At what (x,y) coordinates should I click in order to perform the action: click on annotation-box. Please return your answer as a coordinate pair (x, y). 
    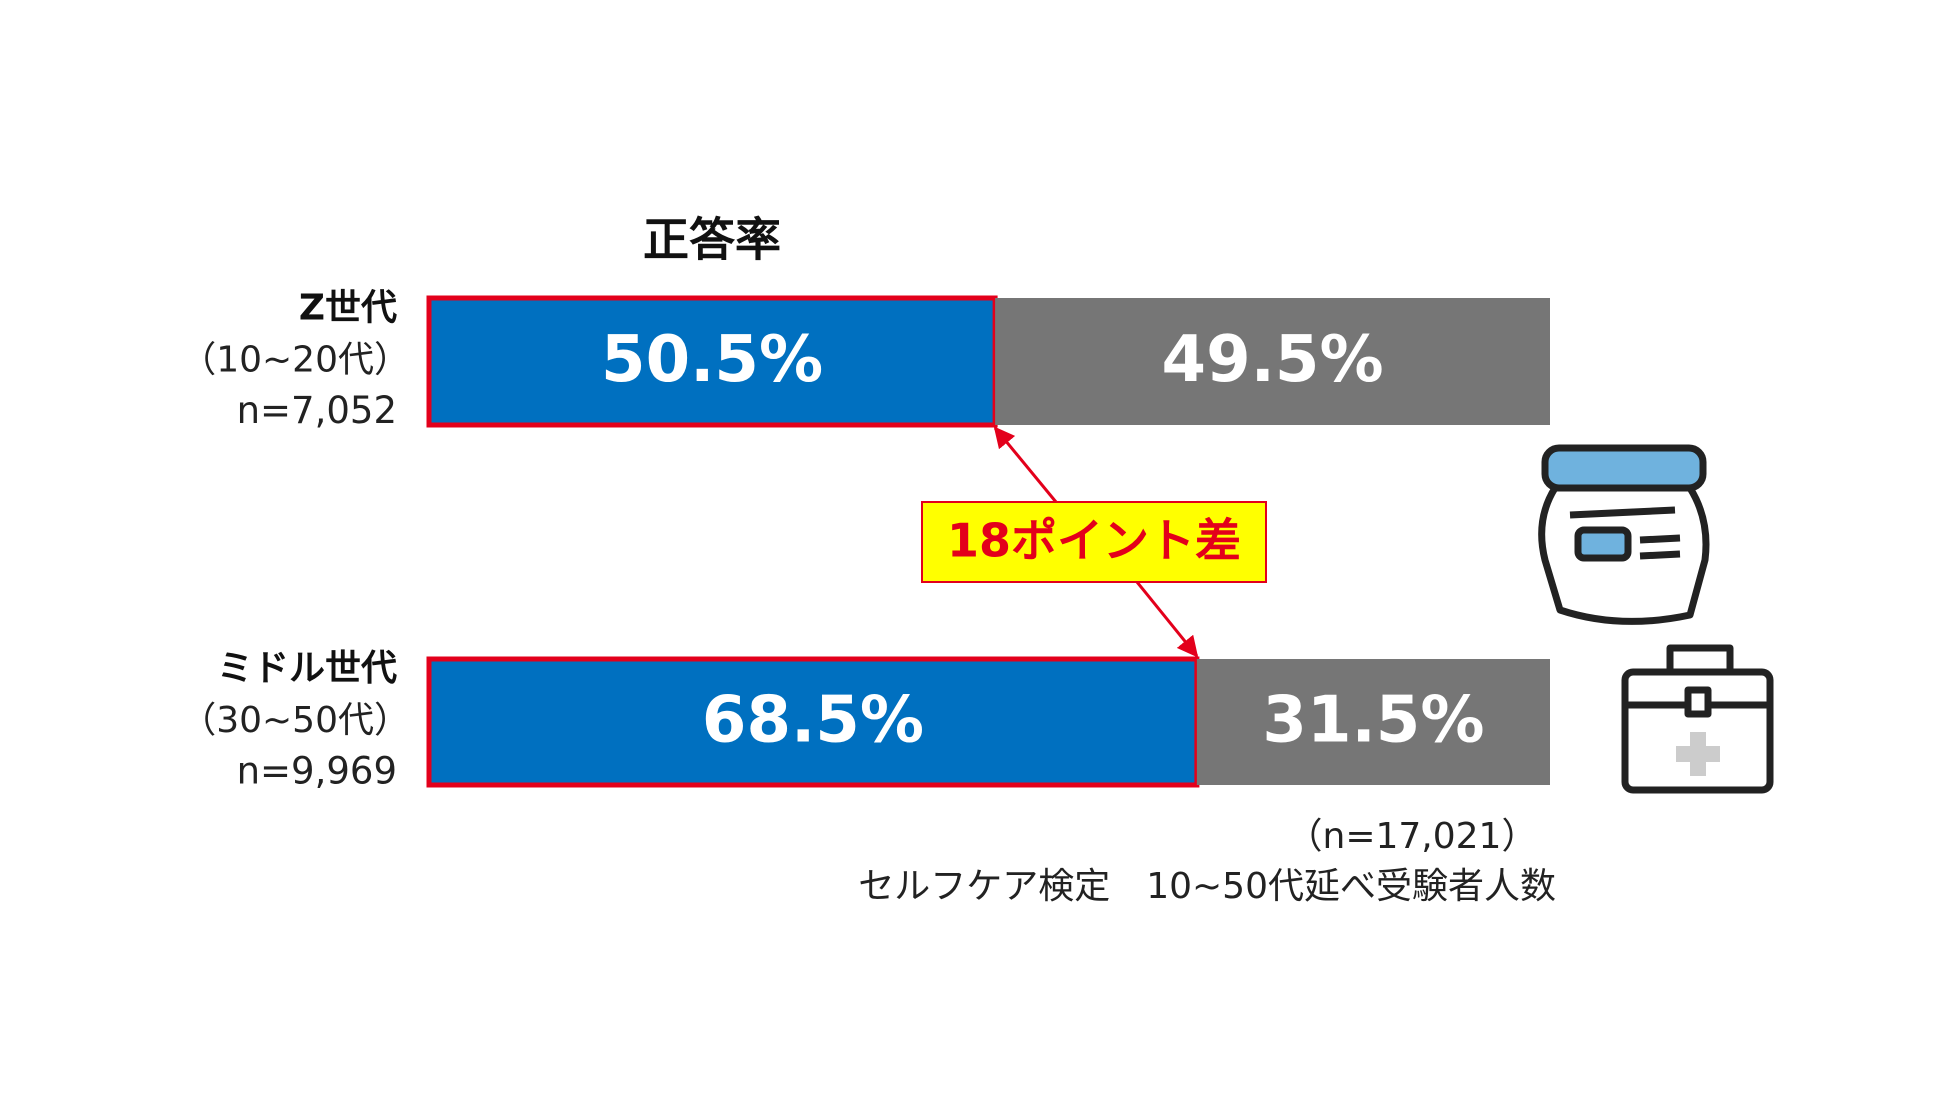
    Looking at the image, I should click on (1094, 542).